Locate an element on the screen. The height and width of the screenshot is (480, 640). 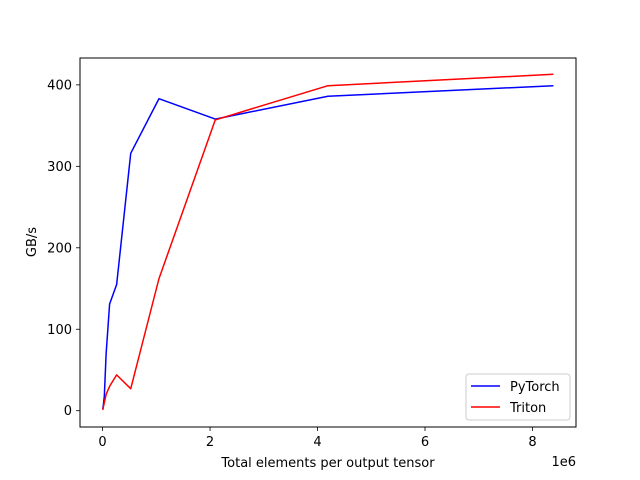
legend: PyTorch Triton is located at coordinates (518, 397).